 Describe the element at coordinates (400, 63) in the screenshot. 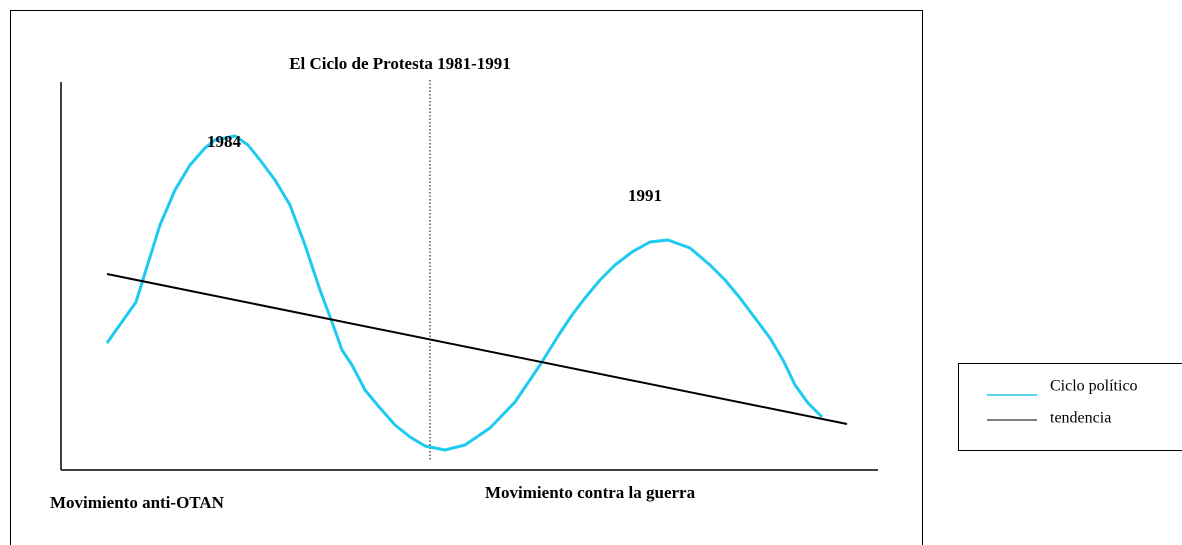

I see `title: El Ciclo de Protesta 1981-1991` at that location.